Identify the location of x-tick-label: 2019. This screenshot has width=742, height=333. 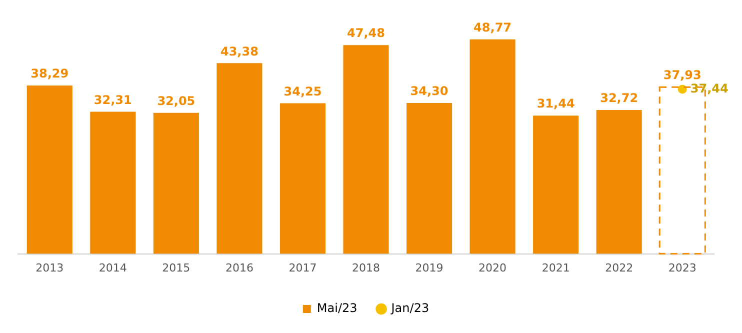
(429, 267).